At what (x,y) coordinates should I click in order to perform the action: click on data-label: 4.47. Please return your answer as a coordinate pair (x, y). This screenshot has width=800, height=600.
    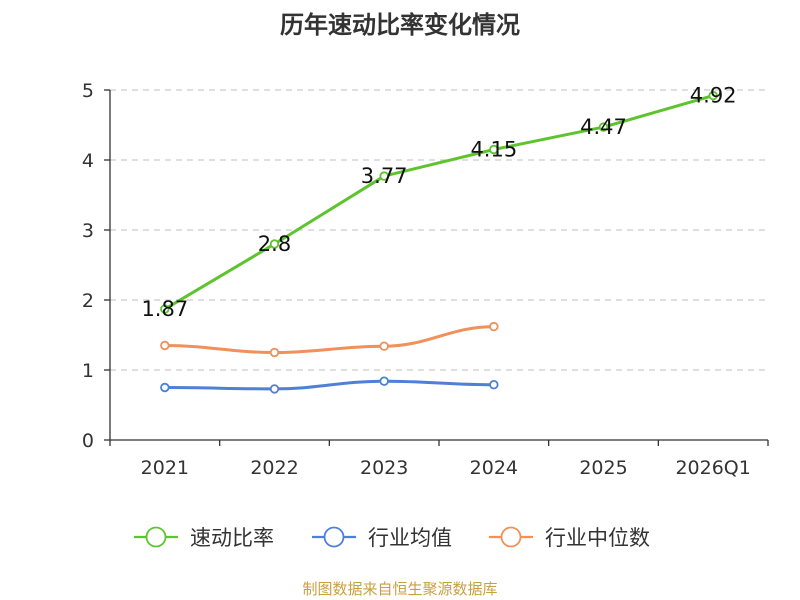
    Looking at the image, I should click on (603, 127).